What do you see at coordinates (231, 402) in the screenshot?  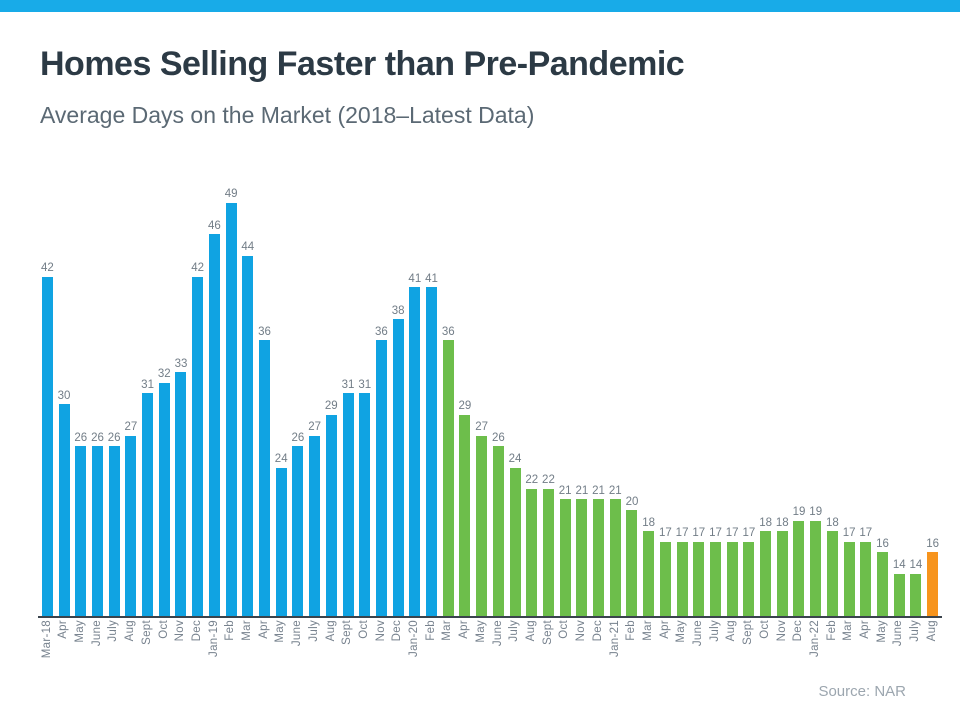 I see `bar-slot: 49` at bounding box center [231, 402].